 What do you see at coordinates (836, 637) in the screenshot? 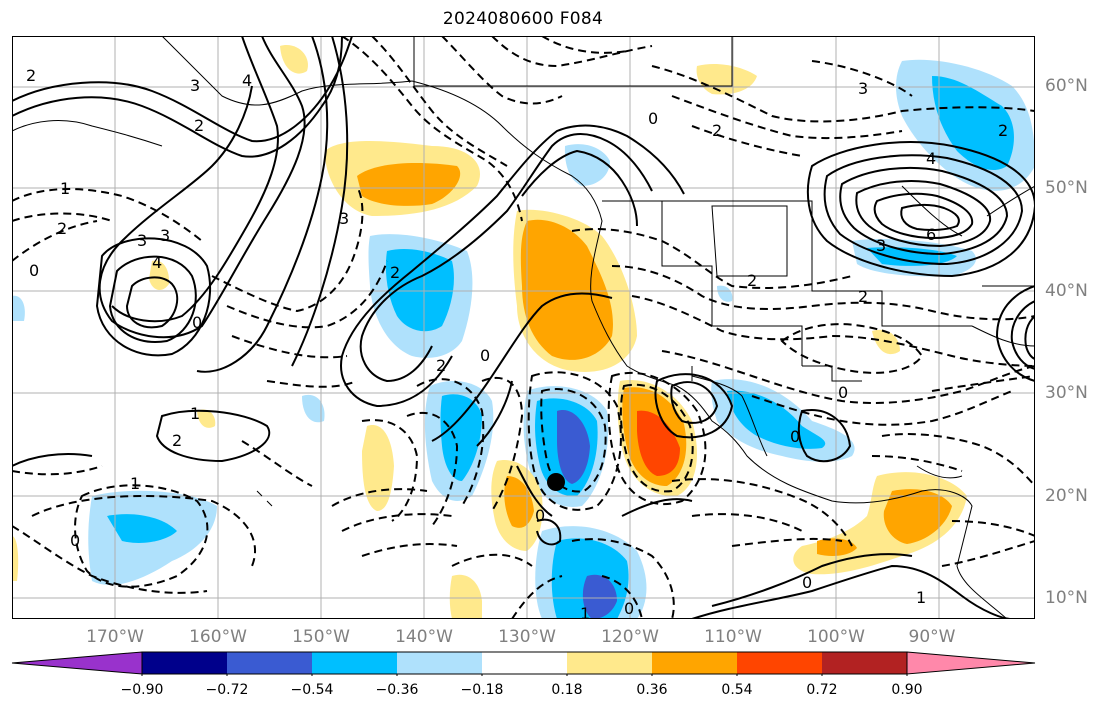
I see `lon-label-100w: 100°W` at bounding box center [836, 637].